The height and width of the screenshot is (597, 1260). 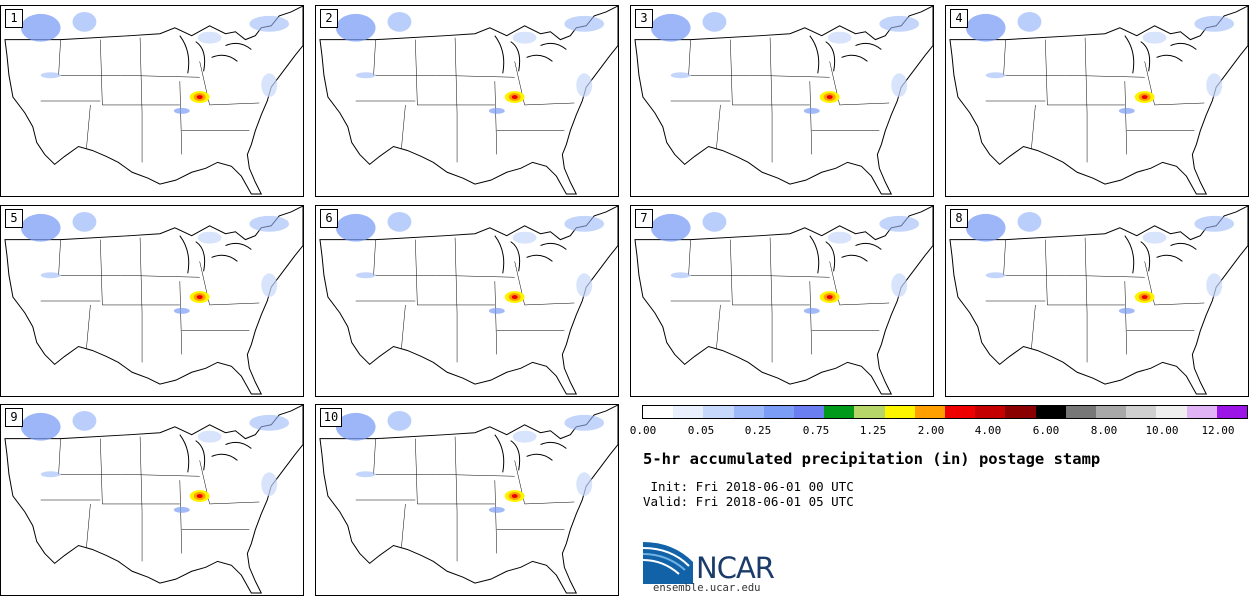 I want to click on ncar-wordmark: NCAR, so click(x=735, y=568).